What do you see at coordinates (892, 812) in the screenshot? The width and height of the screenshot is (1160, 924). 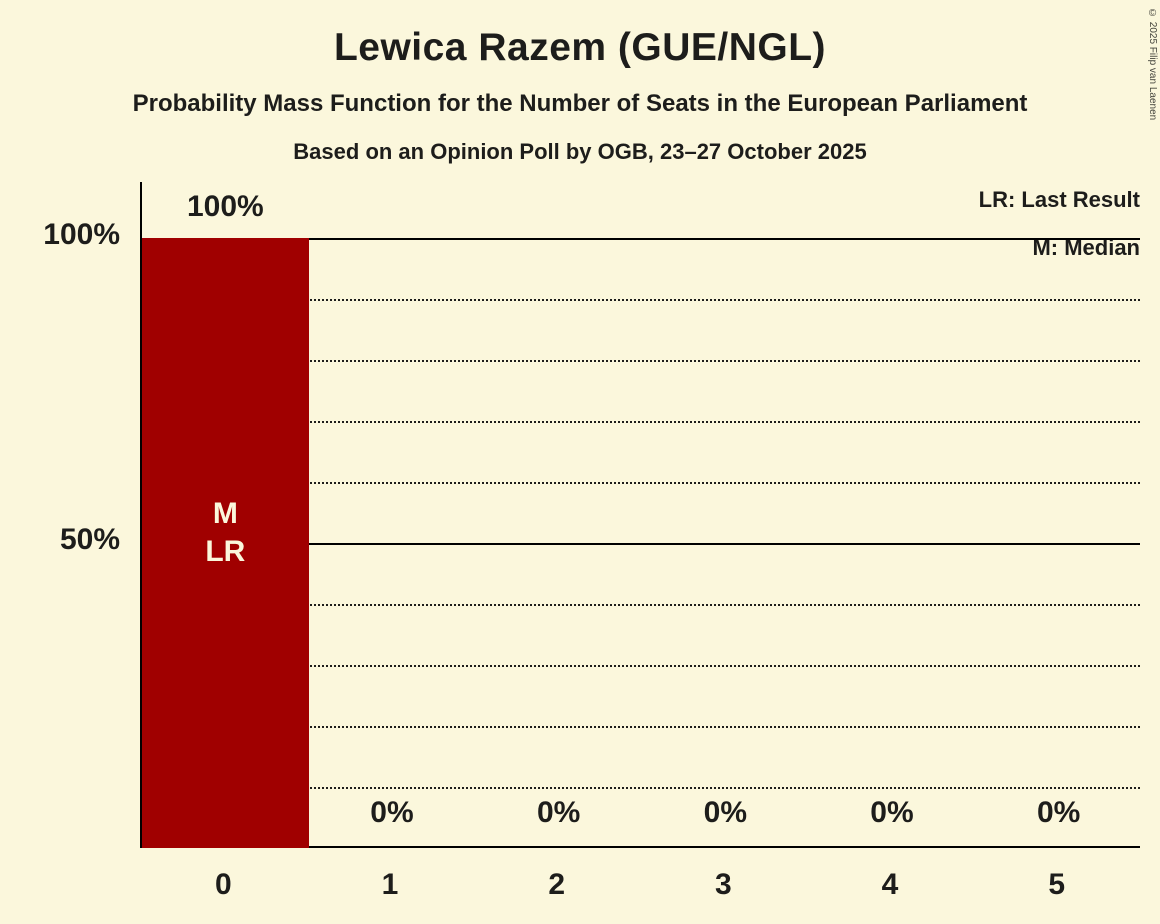 I see `bar-value-label-4: 0%` at bounding box center [892, 812].